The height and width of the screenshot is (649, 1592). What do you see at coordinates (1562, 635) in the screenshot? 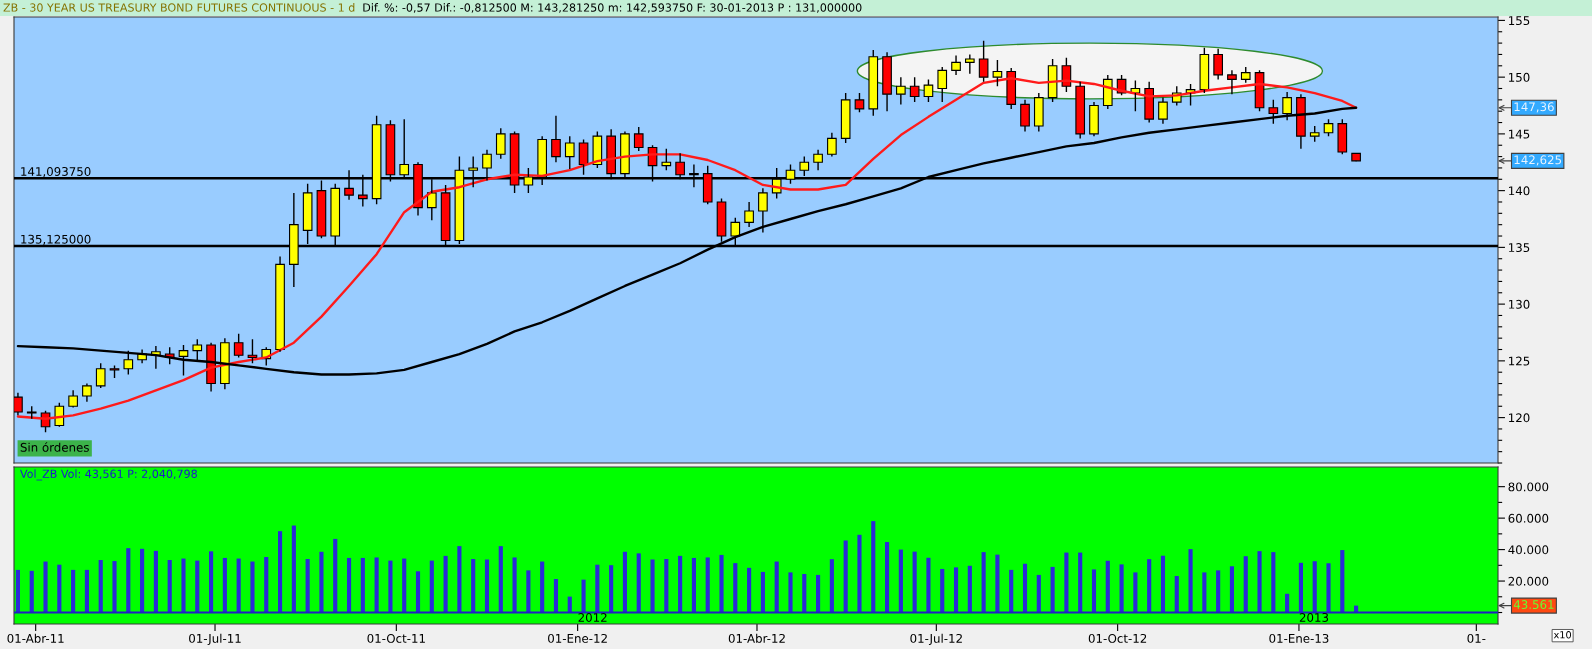
I see `text: x10` at bounding box center [1562, 635].